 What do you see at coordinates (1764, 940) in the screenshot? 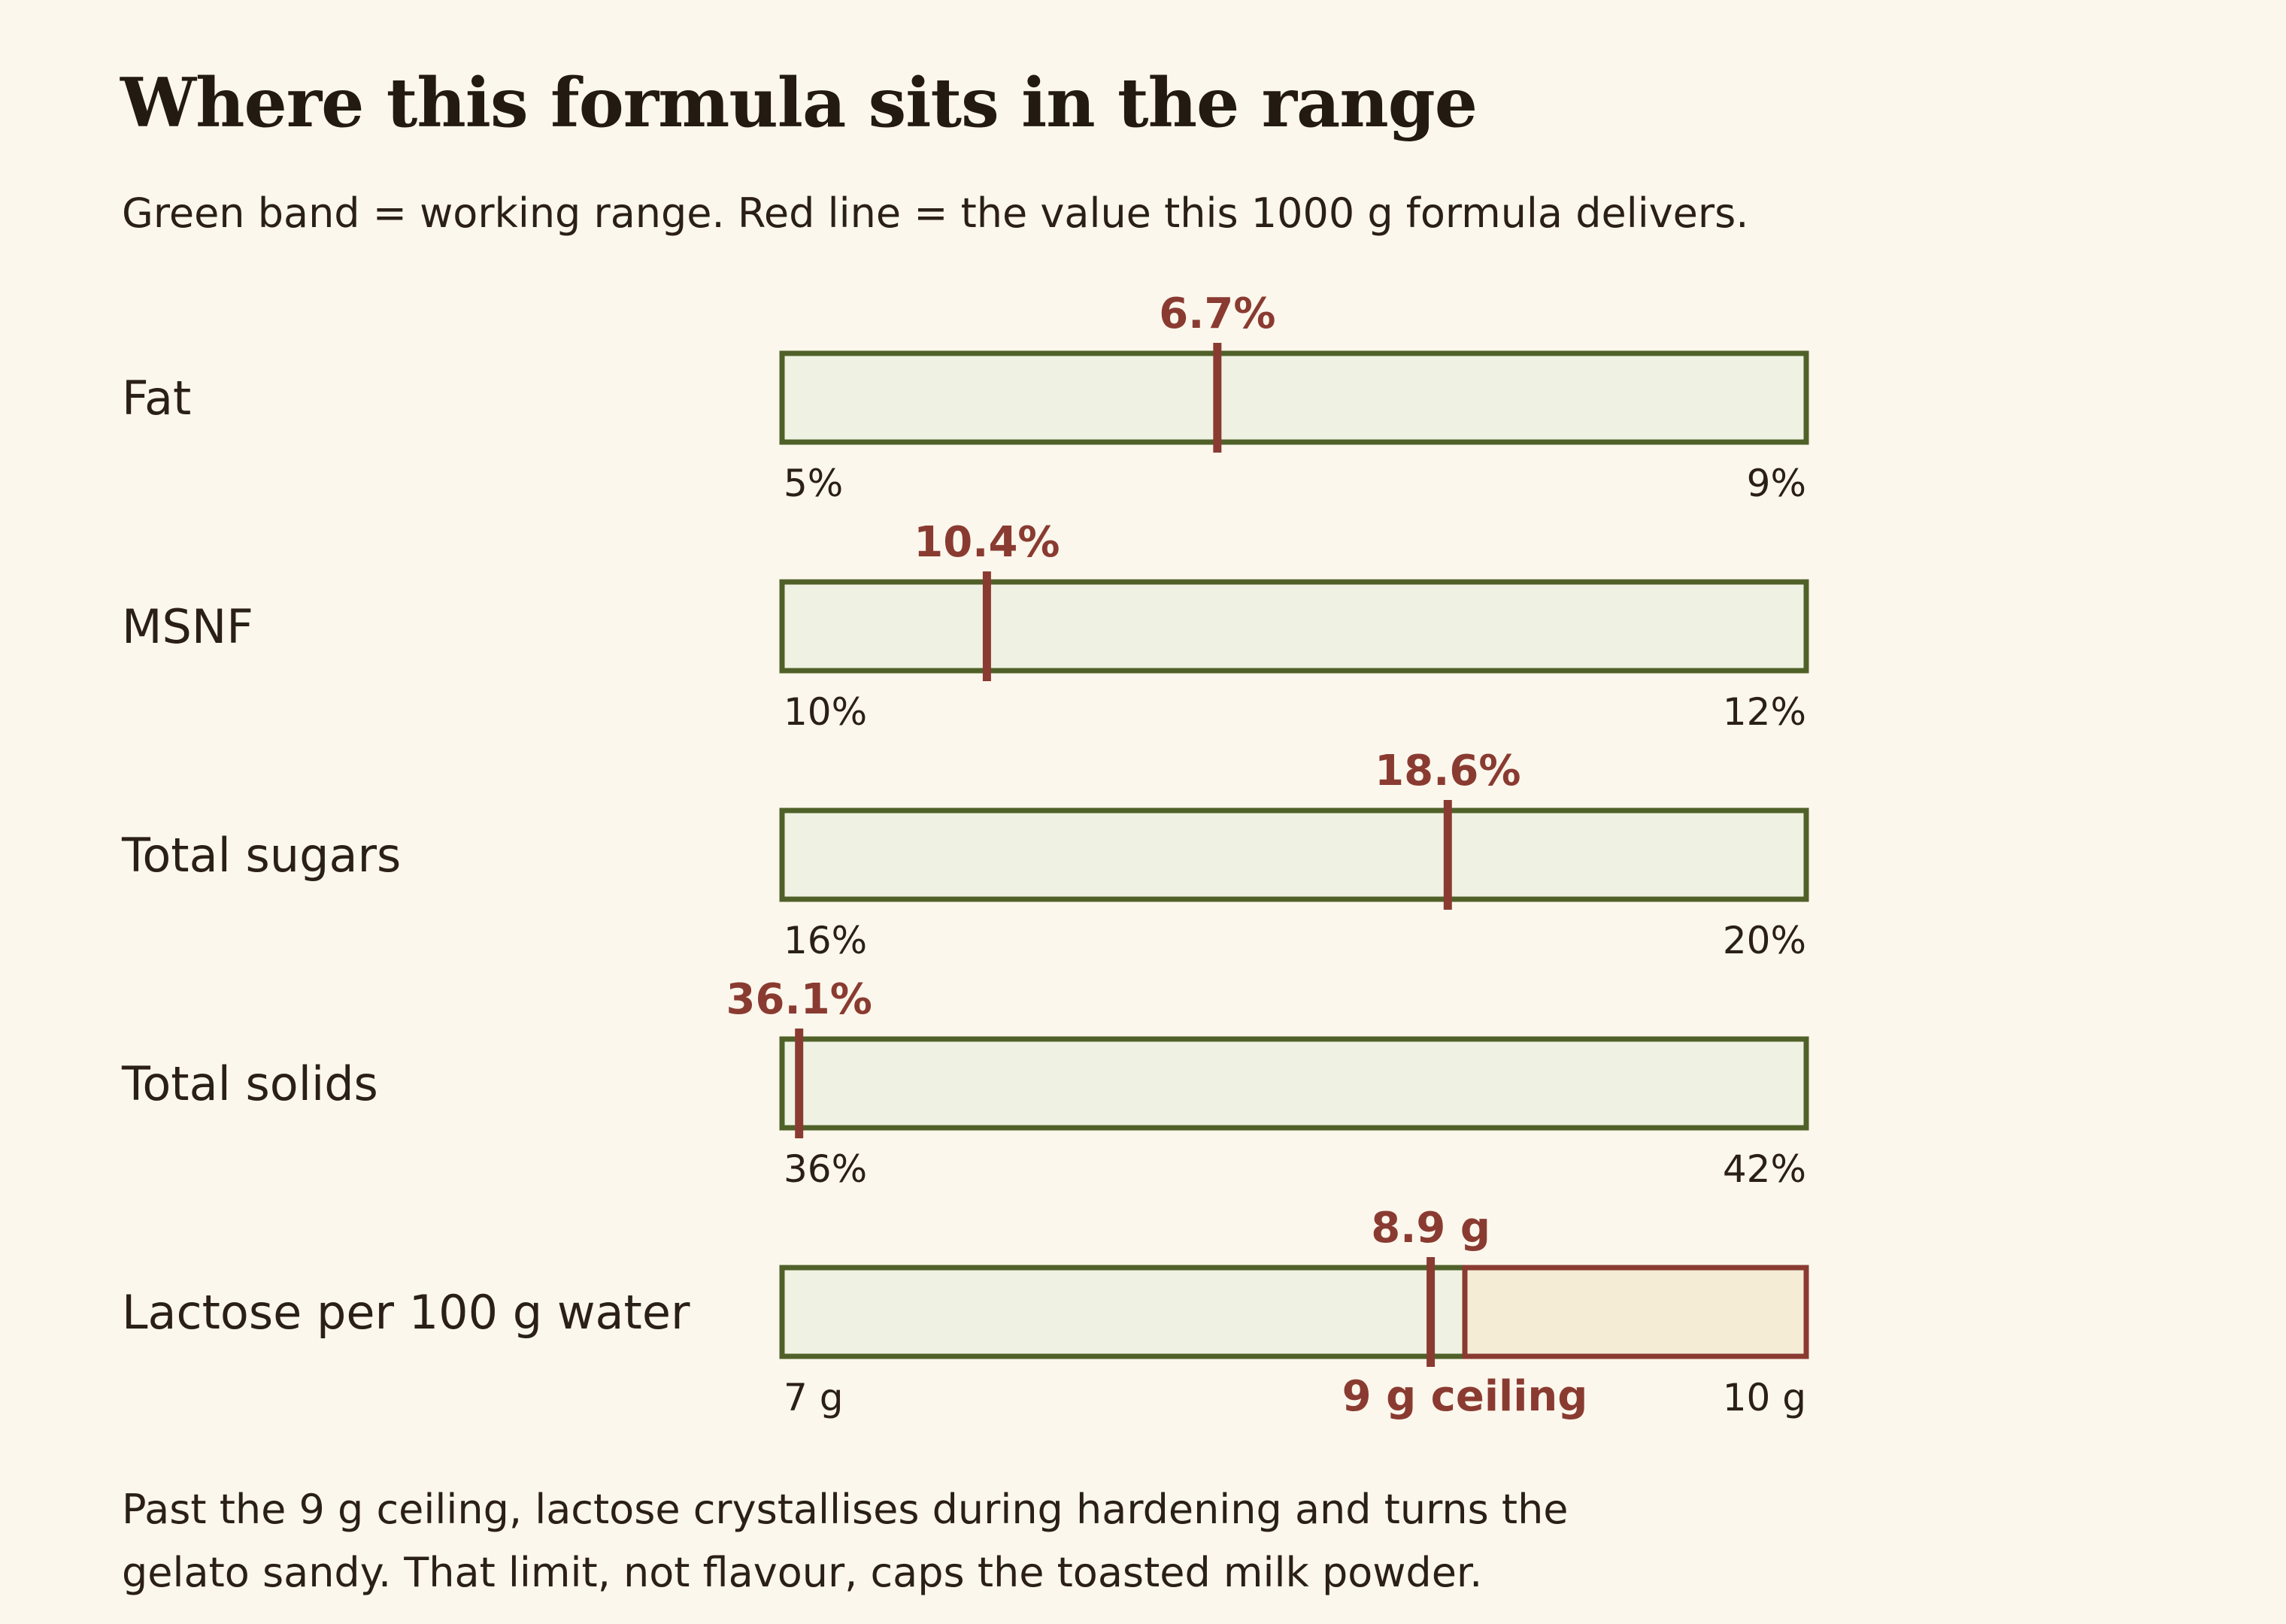
I see `range-max-label: 20%` at bounding box center [1764, 940].